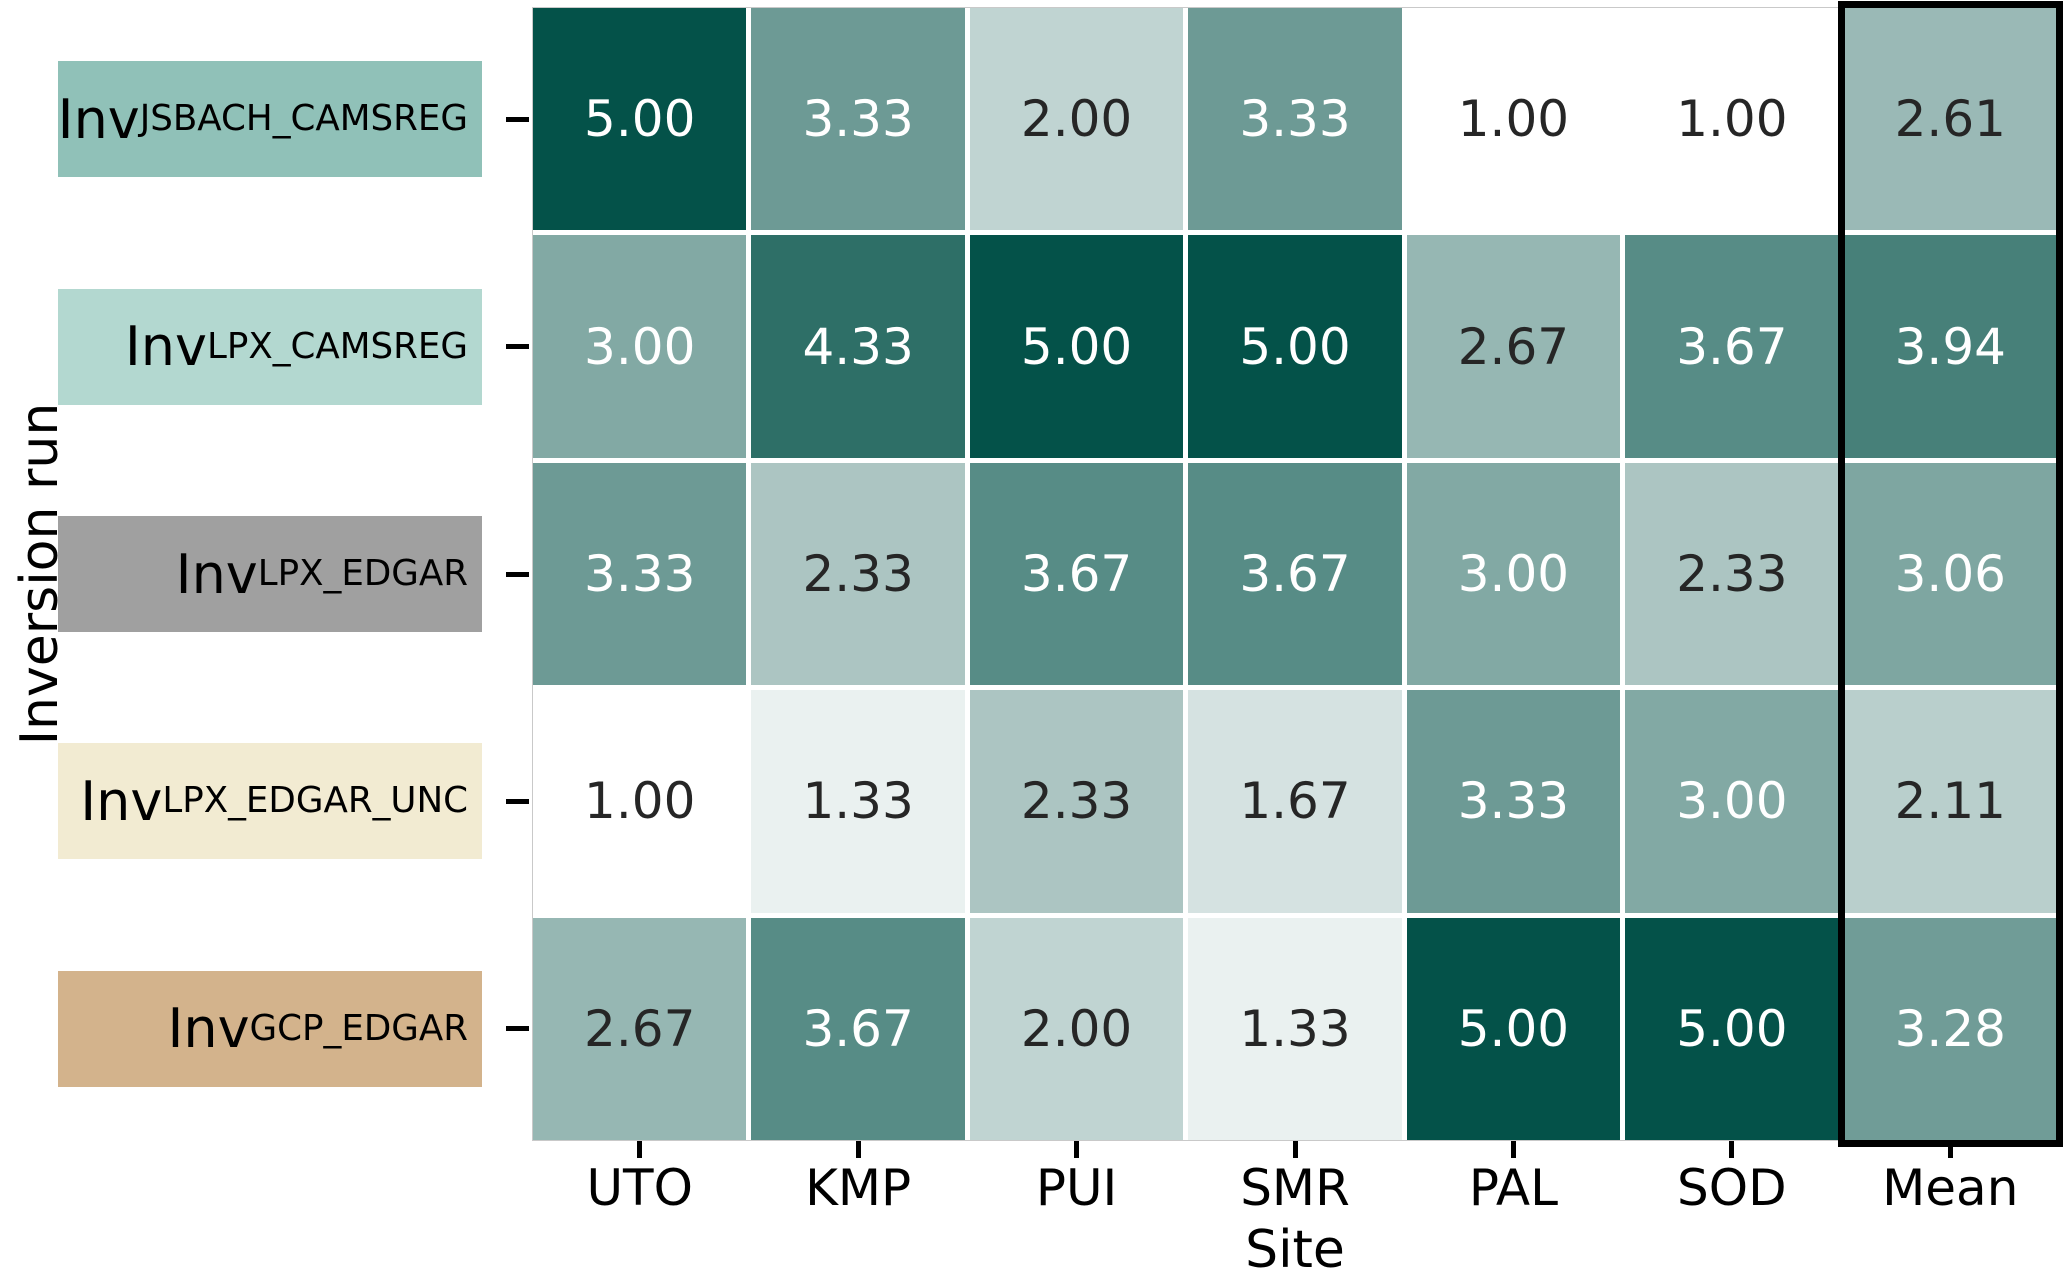 This screenshot has width=2067, height=1287. I want to click on heatmap-cell: 1.67, so click(1295, 801).